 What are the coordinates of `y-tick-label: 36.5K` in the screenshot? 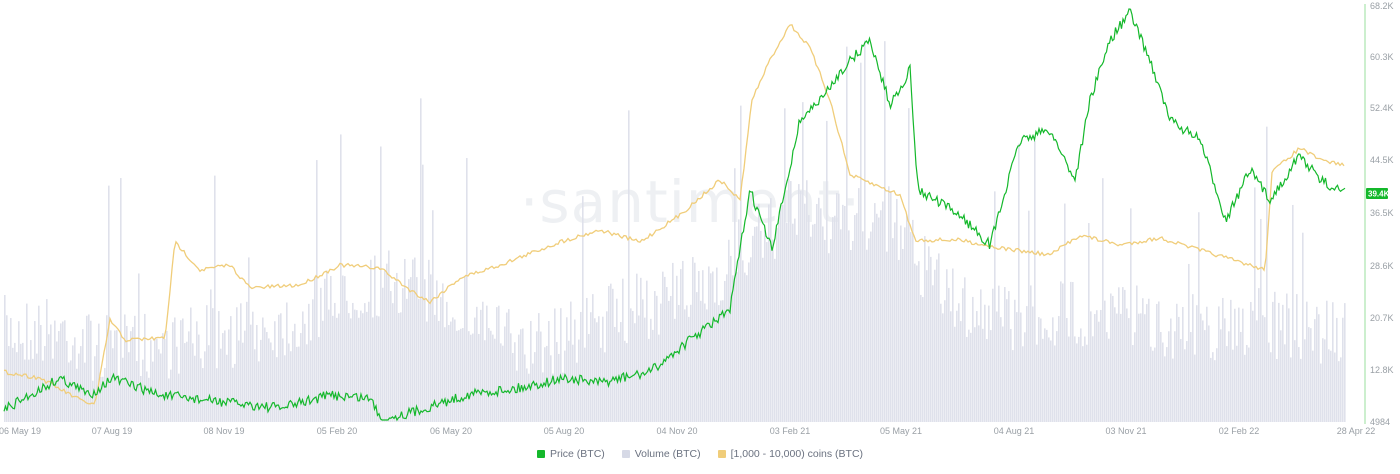 It's located at (1382, 213).